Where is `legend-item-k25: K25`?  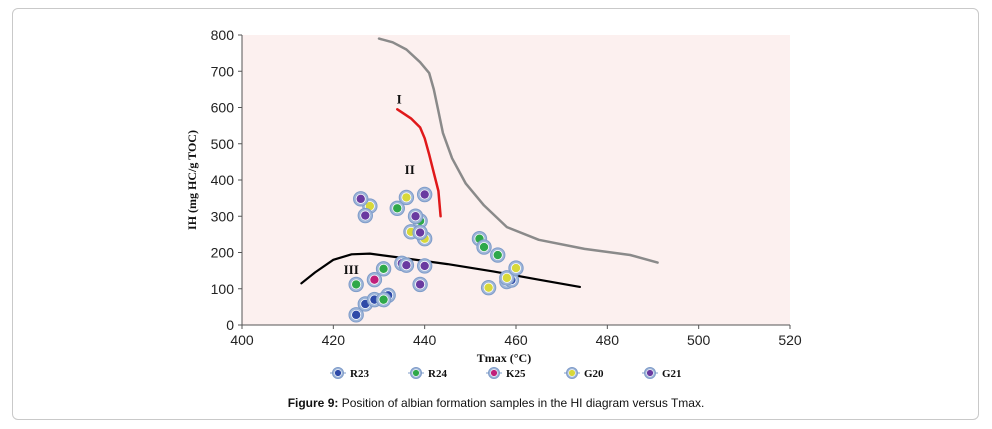
legend-item-k25: K25 is located at coordinates (506, 373).